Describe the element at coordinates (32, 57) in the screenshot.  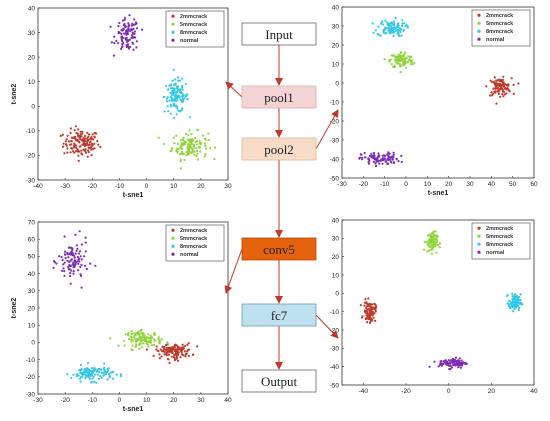
I see `y-tick-label: 20` at that location.